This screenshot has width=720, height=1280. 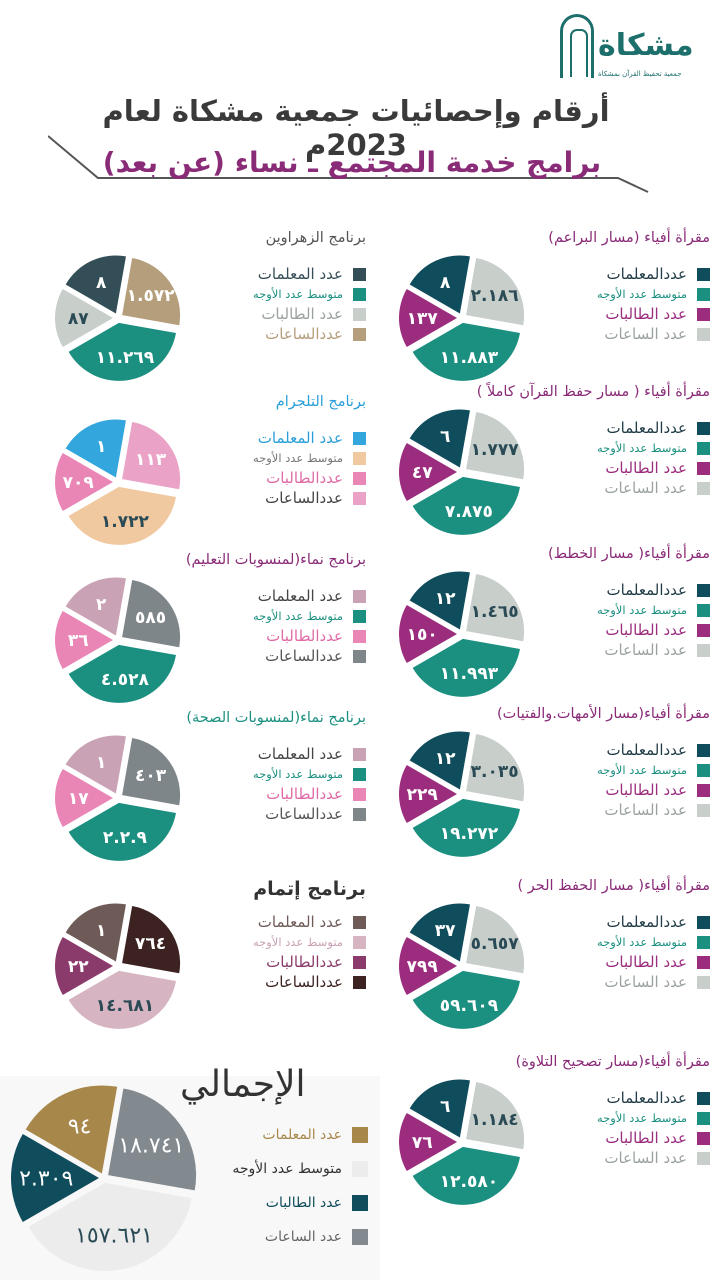 I want to click on card-6-slice-label-2: ٢٢٩, so click(x=423, y=795).